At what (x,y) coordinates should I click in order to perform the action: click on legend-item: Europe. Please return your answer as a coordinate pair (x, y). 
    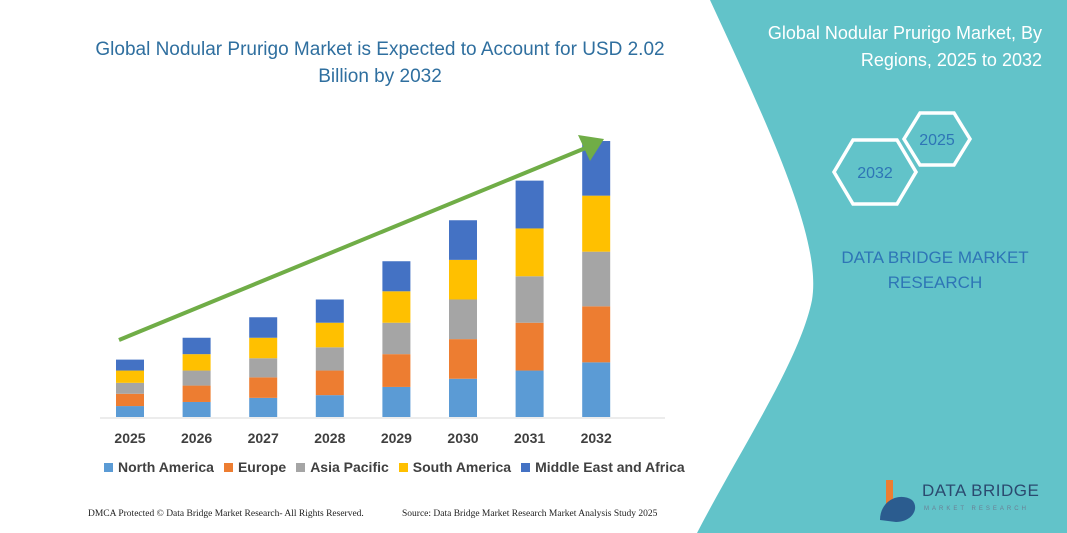
    Looking at the image, I should click on (255, 467).